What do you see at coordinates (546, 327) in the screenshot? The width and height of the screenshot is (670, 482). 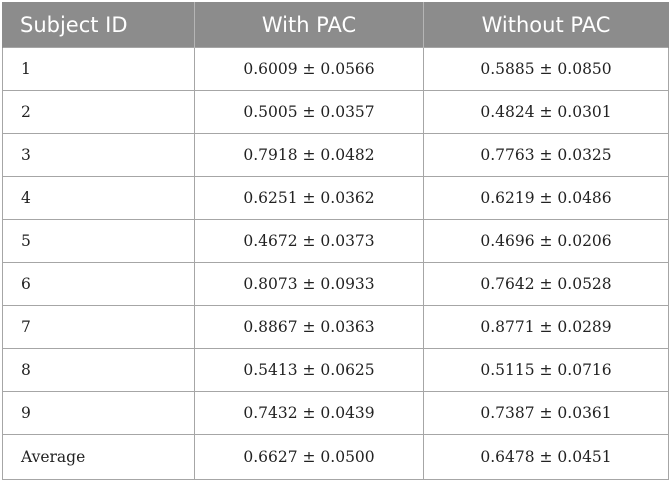 I see `cell-without-pac: 0.8771 ± 0.0289` at bounding box center [546, 327].